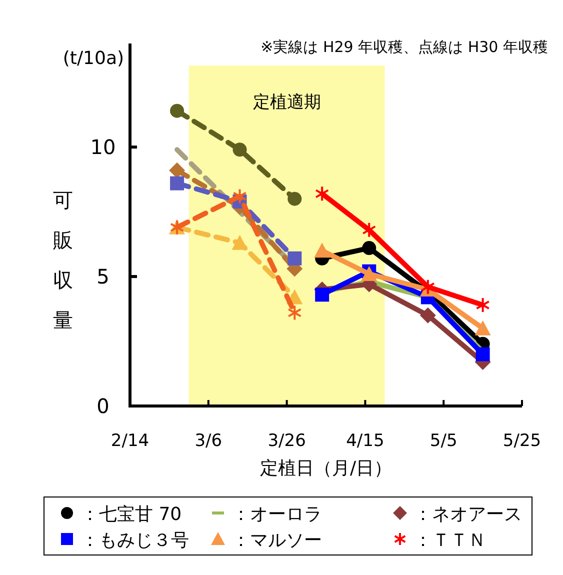 Image resolution: width=563 pixels, height=575 pixels. Describe the element at coordinates (404, 47) in the screenshot. I see `annotation: ※実線は H29 年収穫、点線は H30 年収穫` at that location.